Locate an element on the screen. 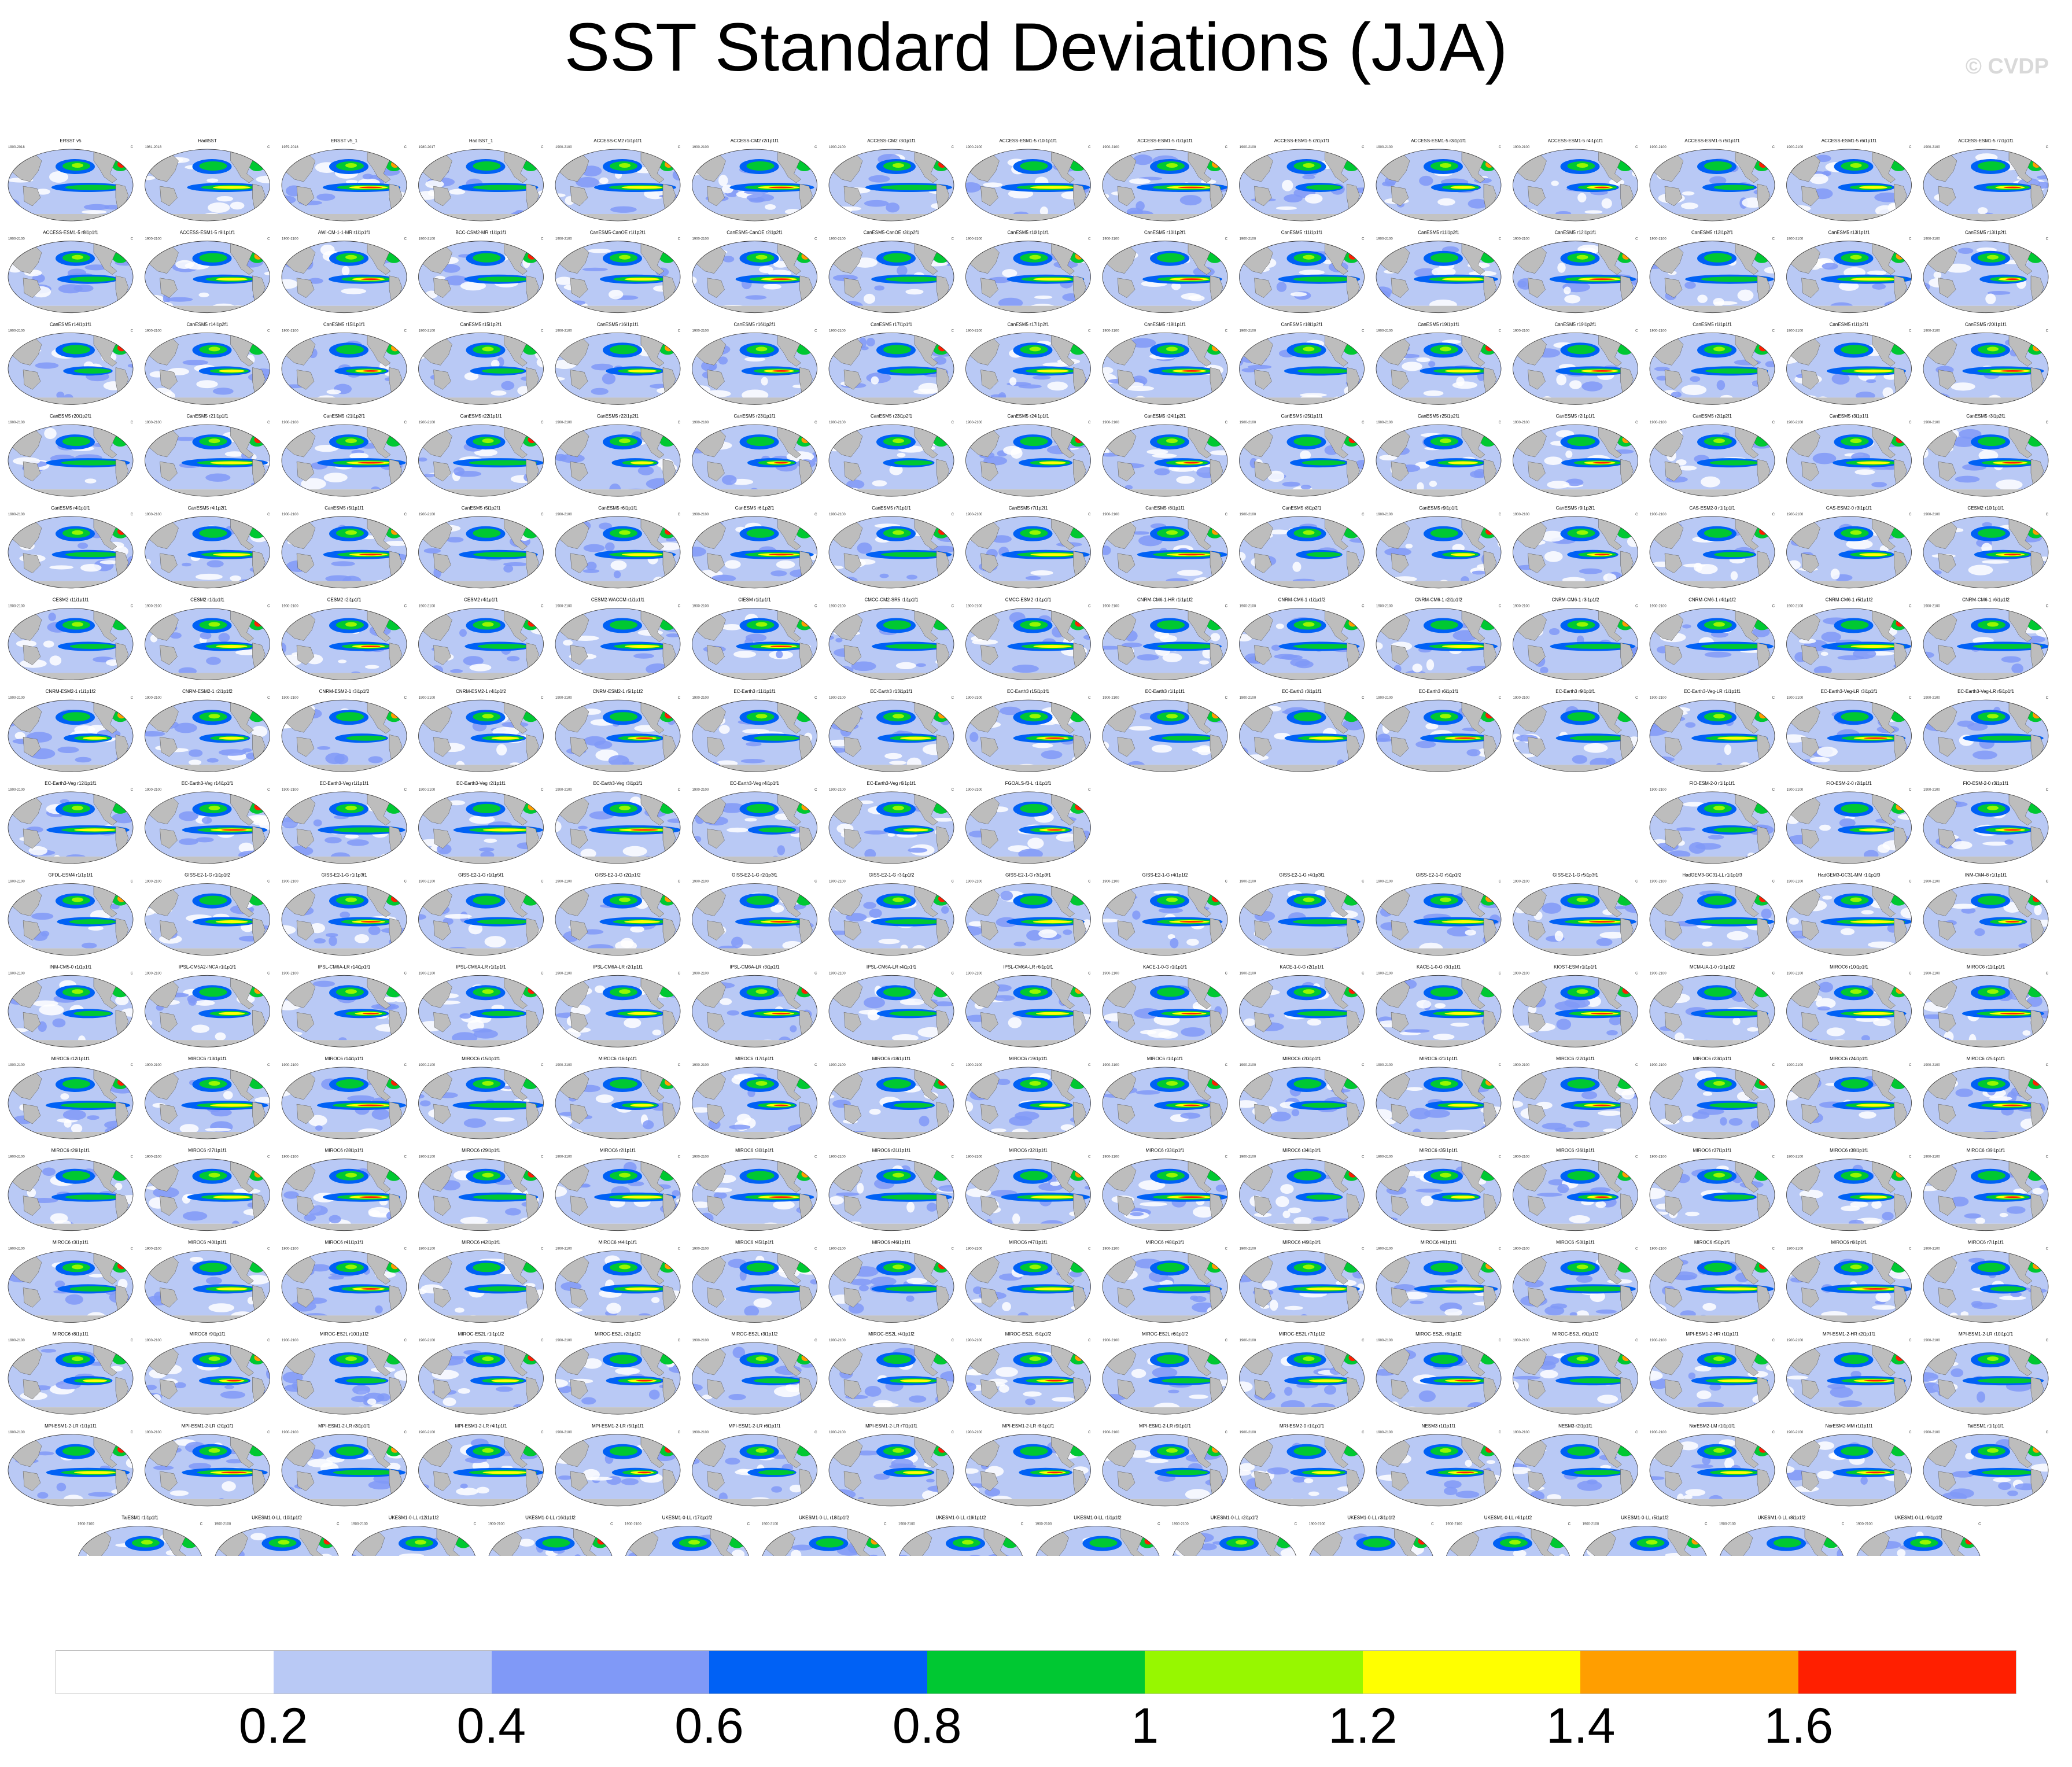 This screenshot has height=1767, width=2072. panel-title: CanESM5 r12i1p2f1 is located at coordinates (1712, 232).